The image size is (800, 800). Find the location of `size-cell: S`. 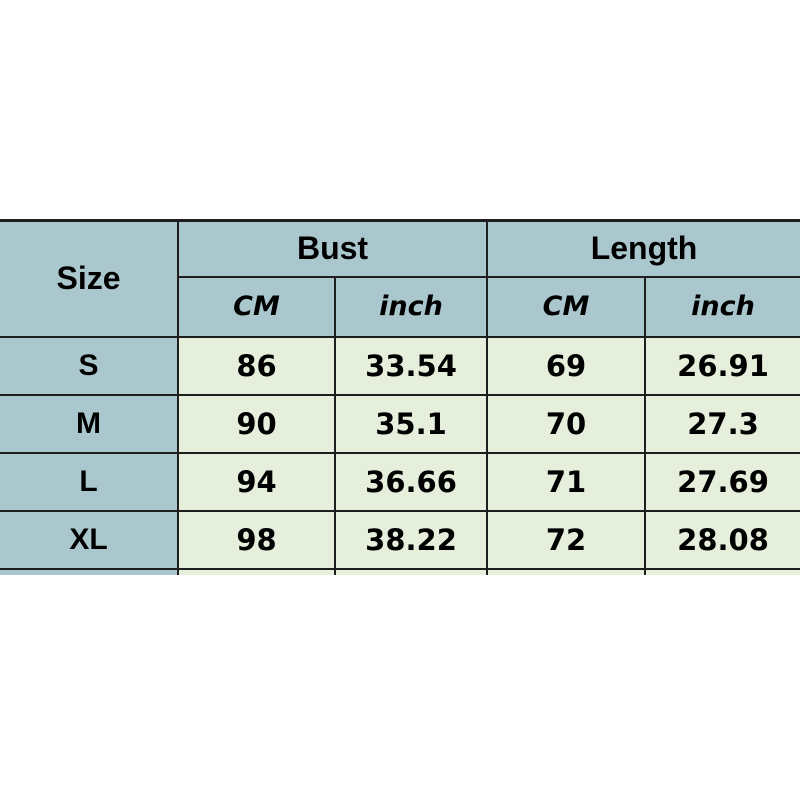

size-cell: S is located at coordinates (89, 365).